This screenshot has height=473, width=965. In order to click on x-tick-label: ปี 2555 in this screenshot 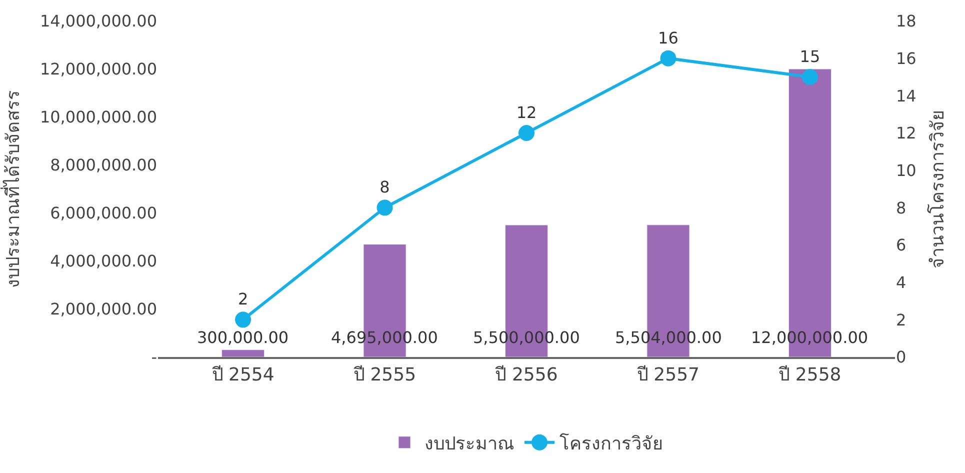, I will do `click(385, 375)`.